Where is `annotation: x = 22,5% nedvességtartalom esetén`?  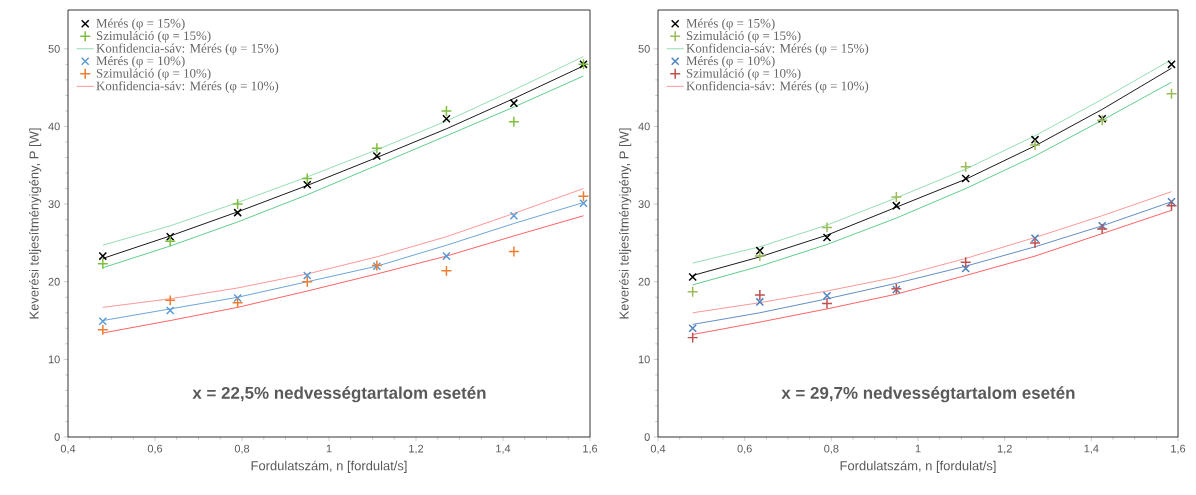
annotation: x = 22,5% nedvességtartalom esetén is located at coordinates (339, 394).